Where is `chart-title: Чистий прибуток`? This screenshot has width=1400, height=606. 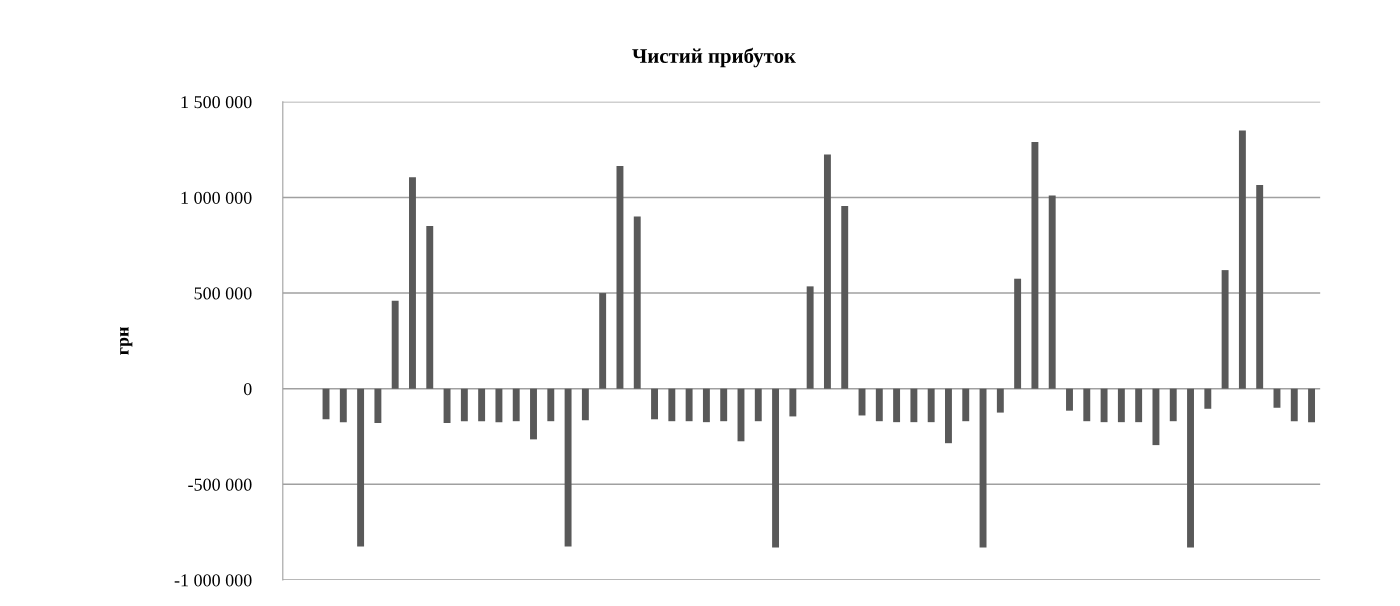 chart-title: Чистий прибуток is located at coordinates (714, 57).